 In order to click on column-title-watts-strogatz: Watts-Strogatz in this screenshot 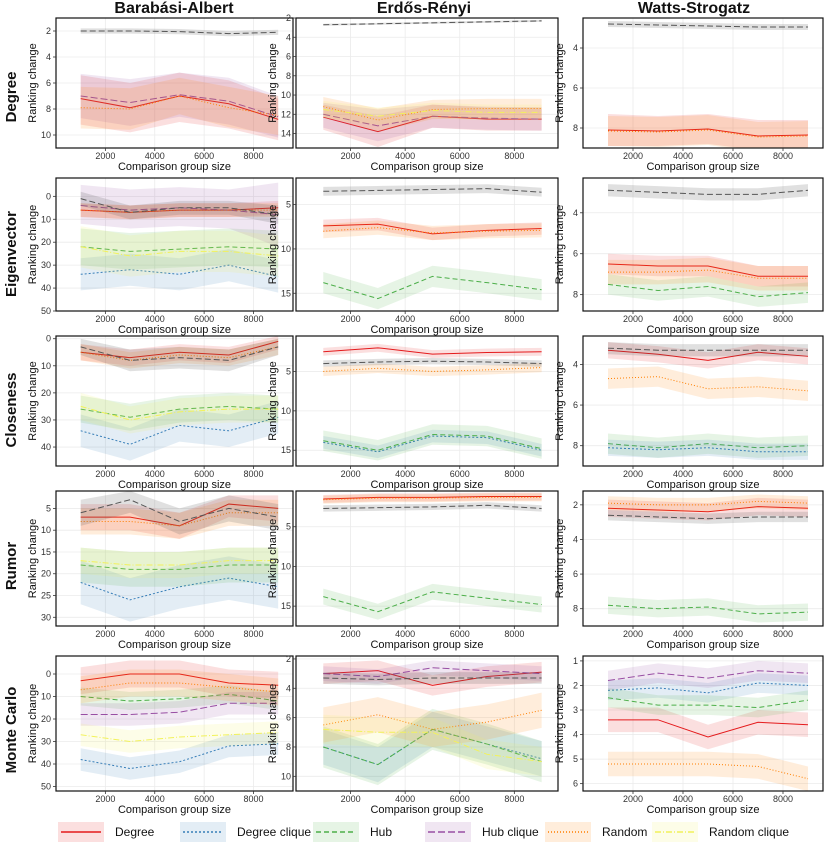, I will do `click(694, 8)`.